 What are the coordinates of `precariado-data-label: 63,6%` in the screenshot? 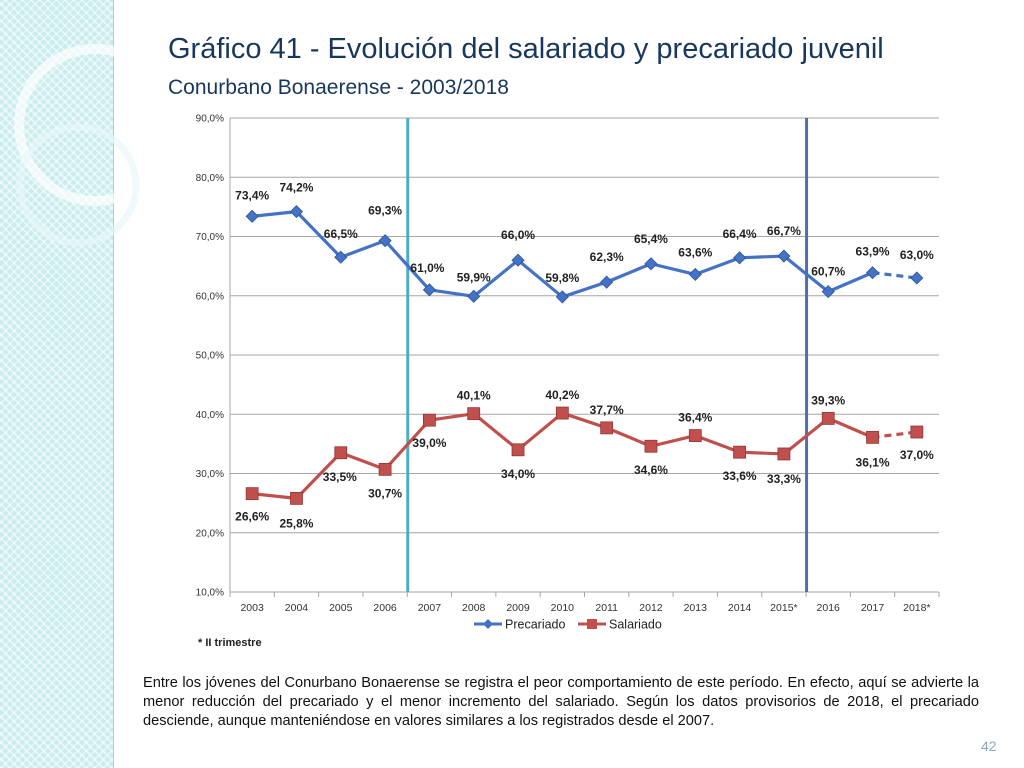 It's located at (695, 252).